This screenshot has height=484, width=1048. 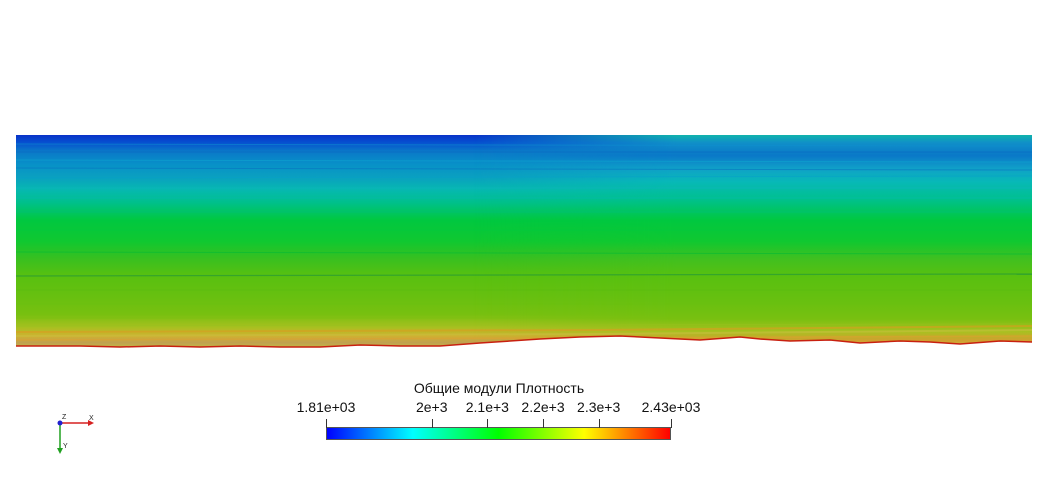 I want to click on colorbar-title: Общие модули Плотность, so click(x=499, y=388).